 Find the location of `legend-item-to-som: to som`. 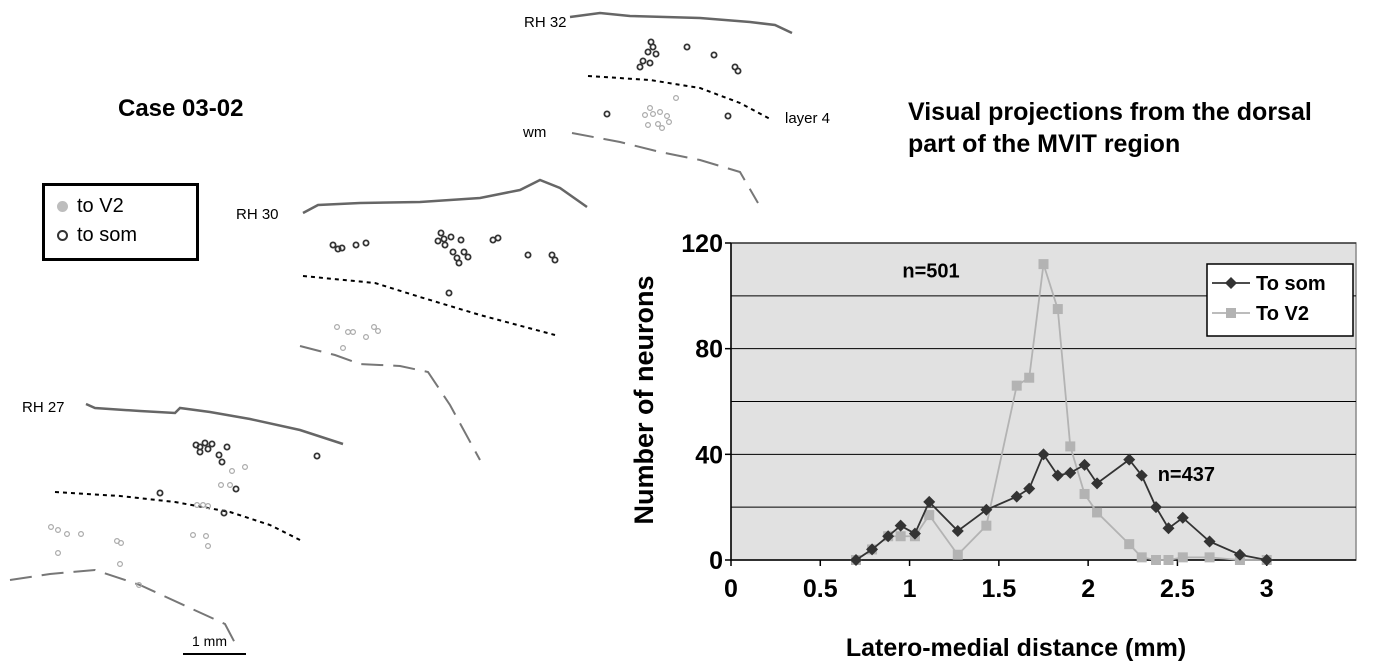

legend-item-to-som: to som is located at coordinates (97, 235).